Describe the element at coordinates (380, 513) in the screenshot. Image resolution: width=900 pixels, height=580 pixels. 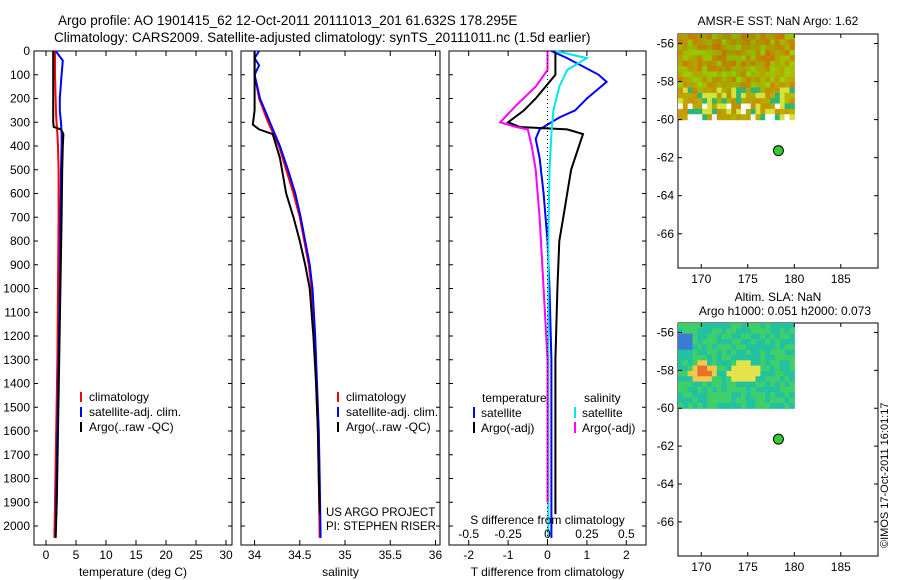
I see `project-annotation: US ARGO PROJECT` at that location.